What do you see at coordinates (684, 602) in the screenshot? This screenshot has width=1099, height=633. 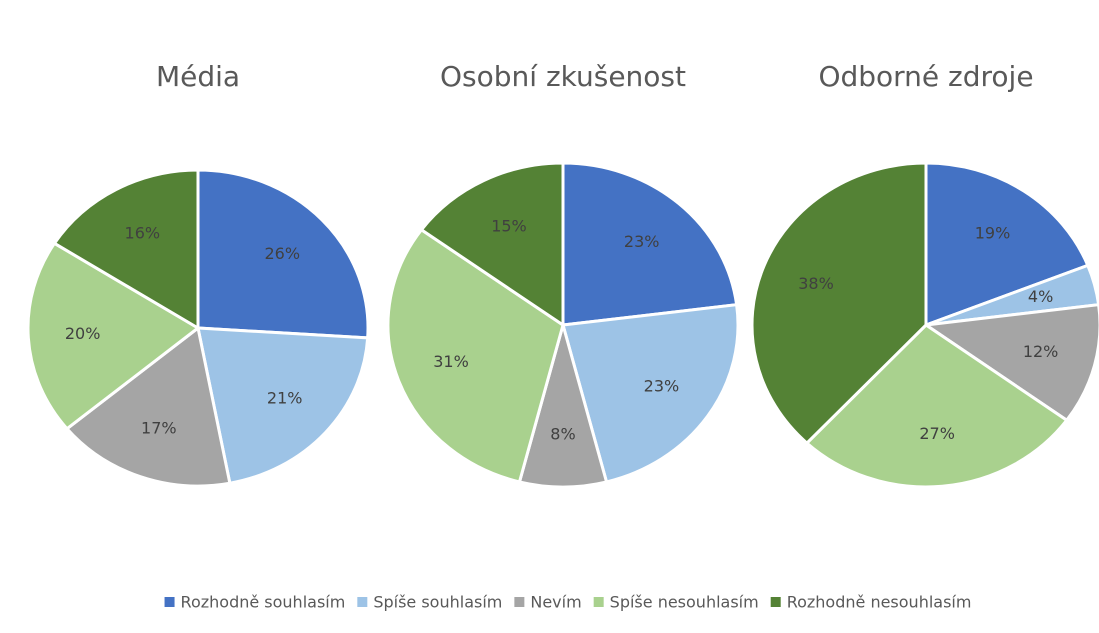 I see `legend-label: Spíše nesouhlasím` at bounding box center [684, 602].